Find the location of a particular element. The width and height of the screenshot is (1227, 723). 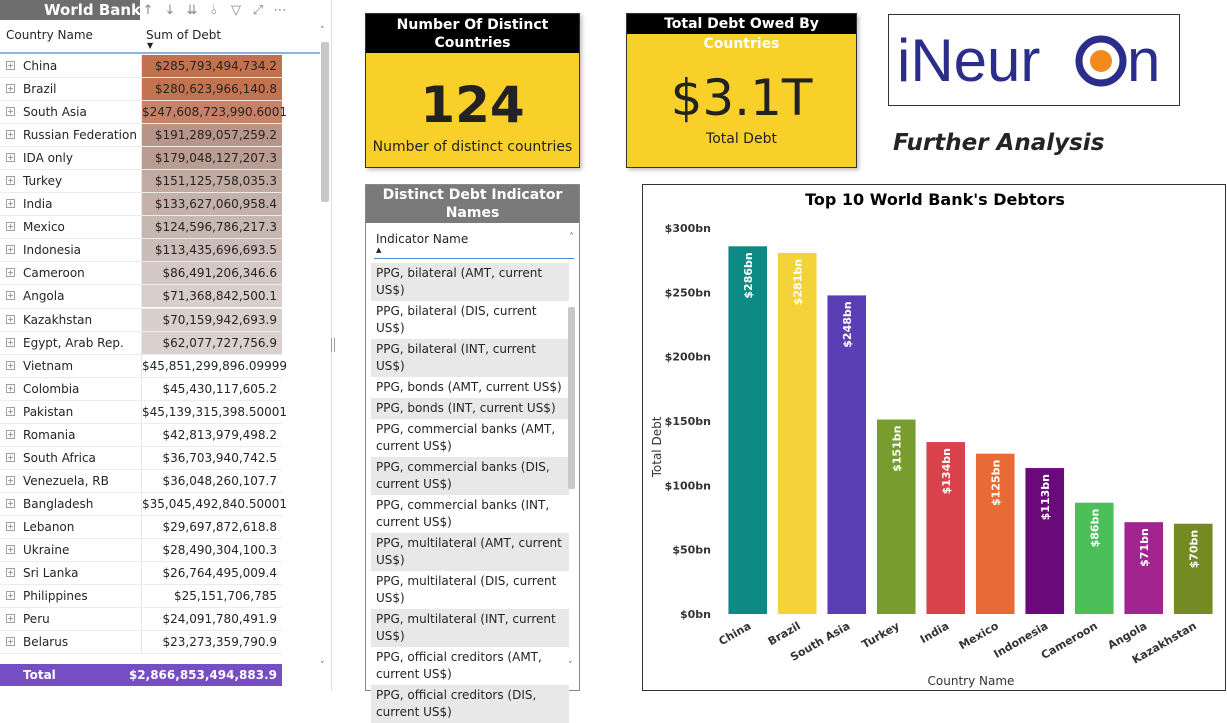

slicer-header: Indicator Name ▲ ˄ is located at coordinates (474, 245).